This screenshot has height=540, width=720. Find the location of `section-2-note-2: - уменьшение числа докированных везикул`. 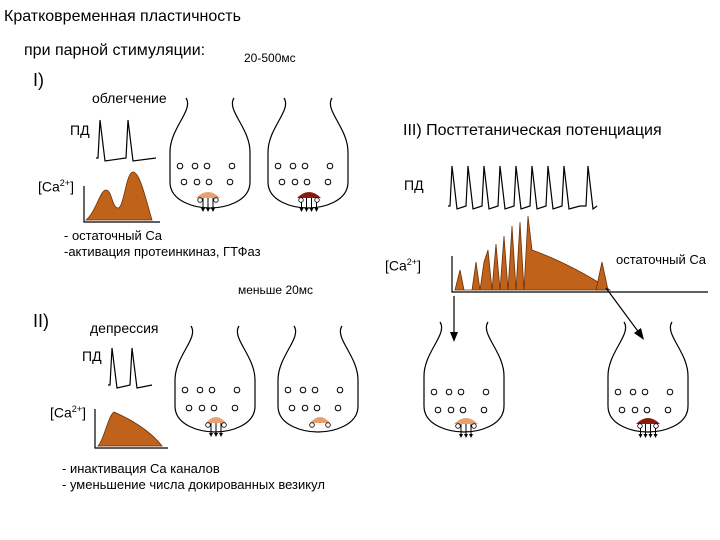

section-2-note-2: - уменьшение числа докированных везикул is located at coordinates (193, 484).